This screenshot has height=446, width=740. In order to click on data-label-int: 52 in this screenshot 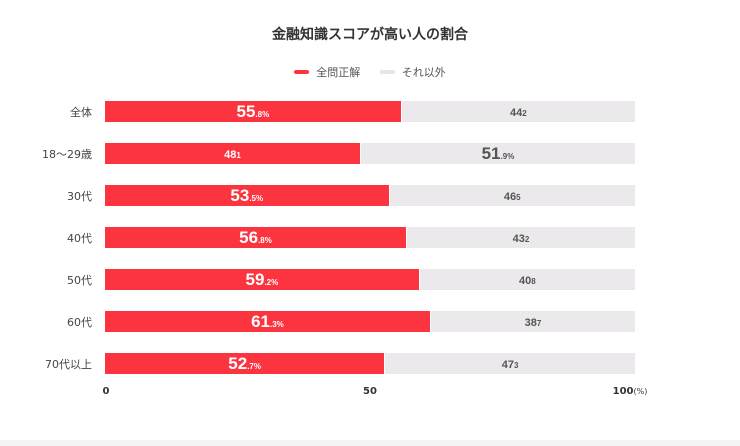, I will do `click(238, 363)`.